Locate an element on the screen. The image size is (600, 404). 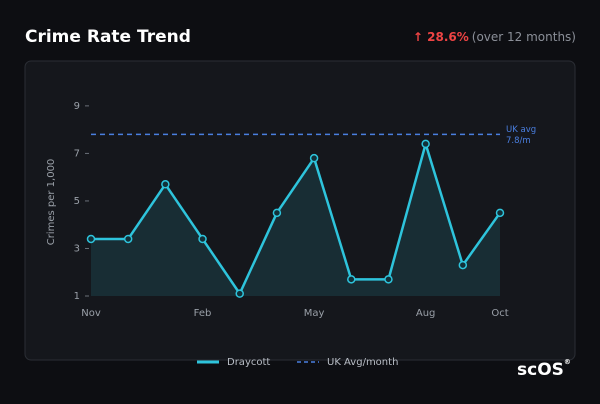
logo-mark: ® is located at coordinates (567, 362).